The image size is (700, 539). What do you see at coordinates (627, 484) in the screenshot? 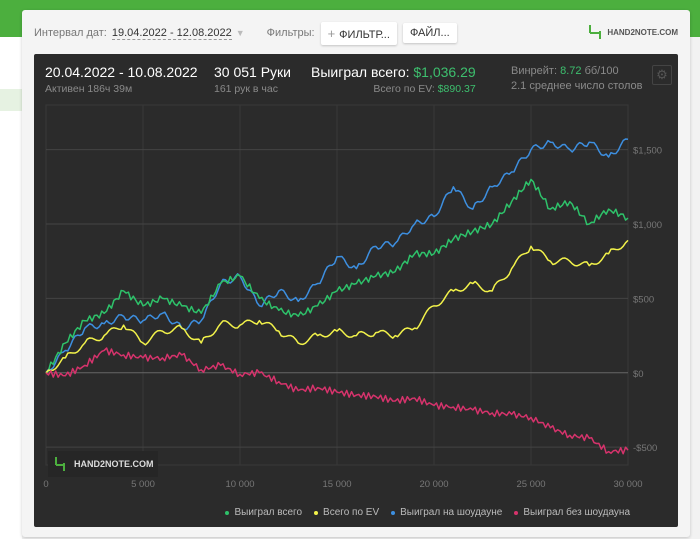
I see `x-tick-label: 30 000` at bounding box center [627, 484].